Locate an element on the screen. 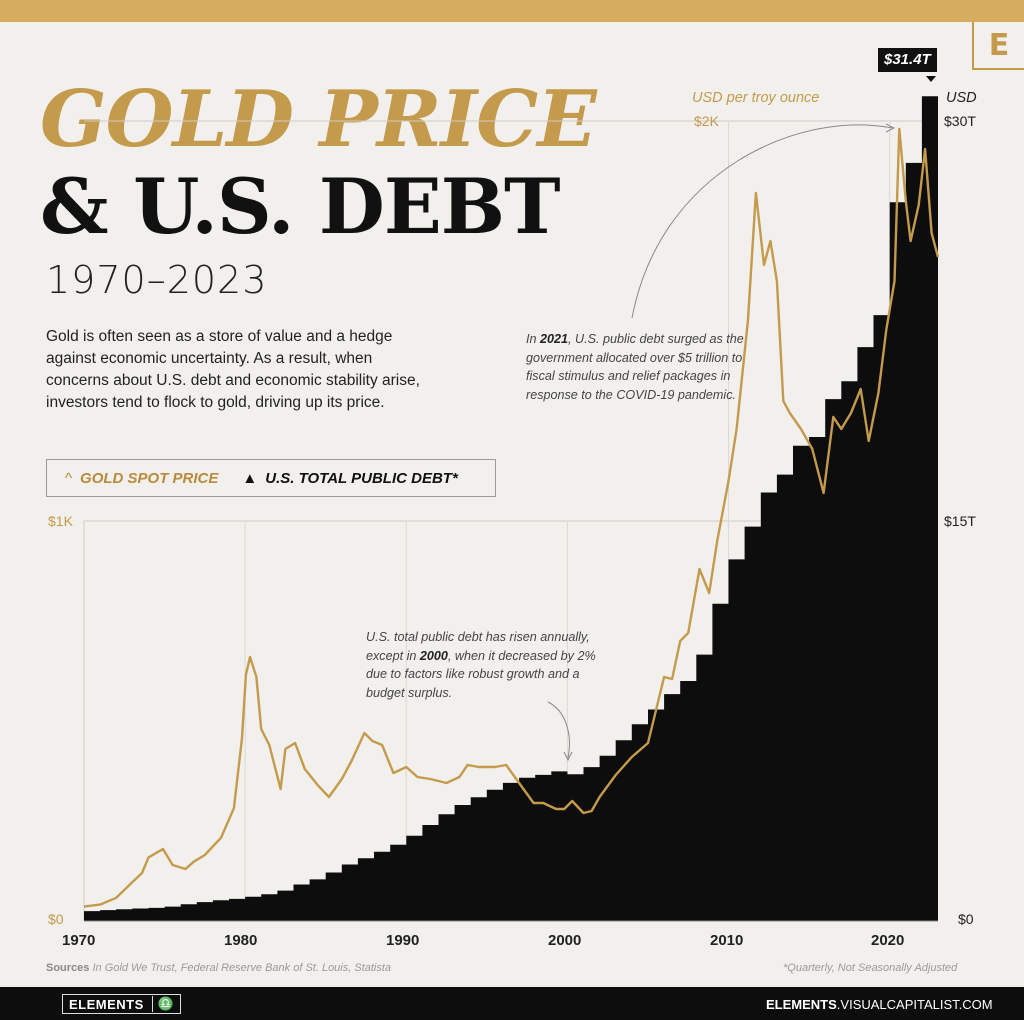 The width and height of the screenshot is (1024, 1020). arrow-2000-head is located at coordinates (568, 756).